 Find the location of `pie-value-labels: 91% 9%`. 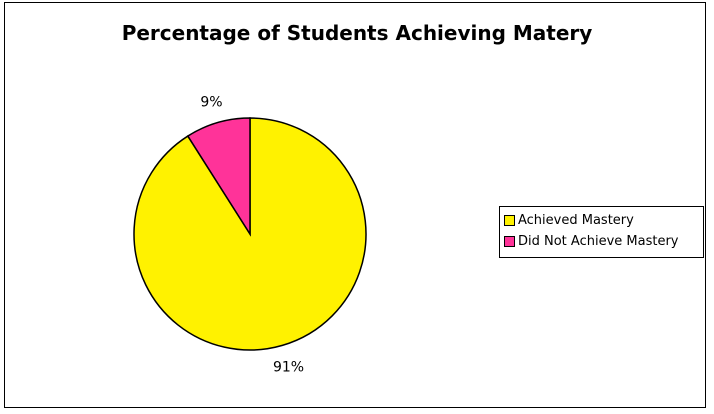

pie-value-labels: 91% 9% is located at coordinates (252, 235).